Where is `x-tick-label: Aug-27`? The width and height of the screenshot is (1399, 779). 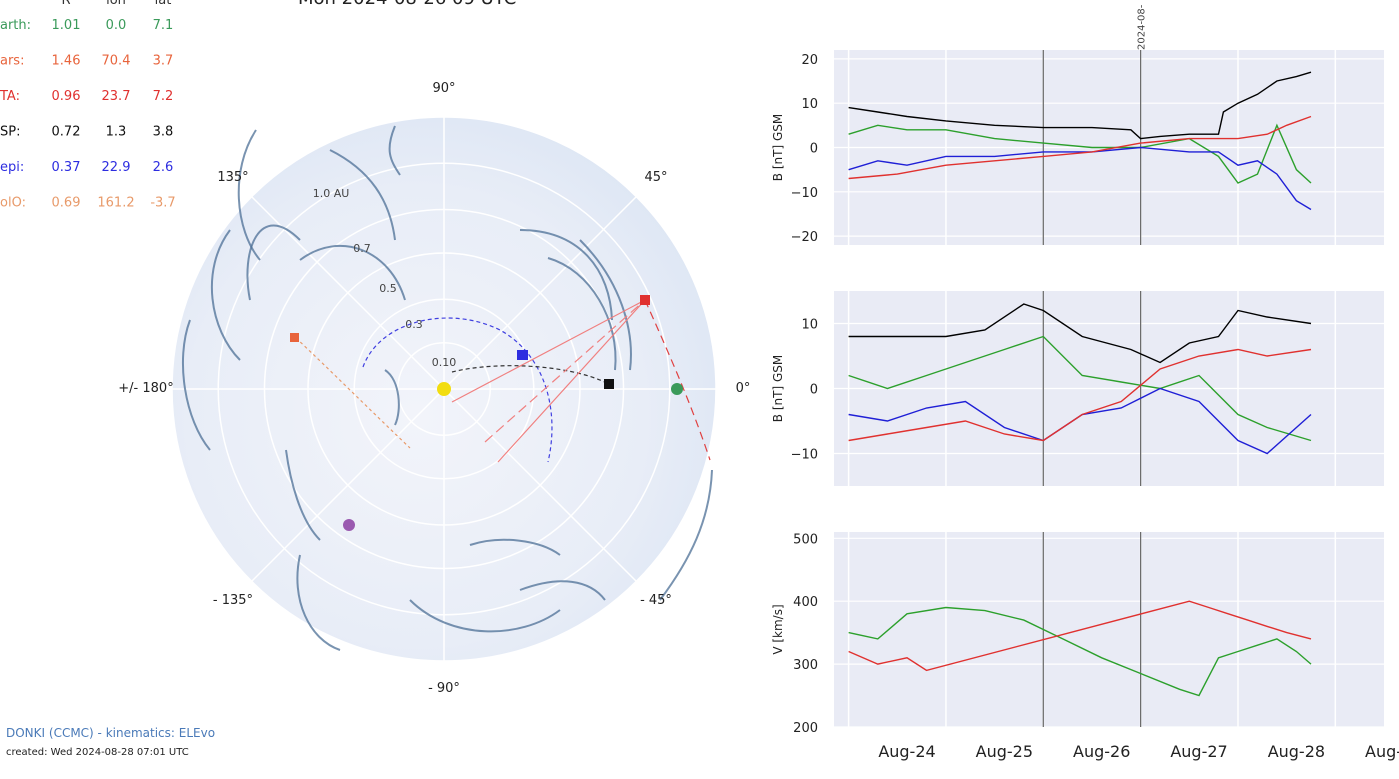
x-tick-label: Aug-27 is located at coordinates (1198, 751).